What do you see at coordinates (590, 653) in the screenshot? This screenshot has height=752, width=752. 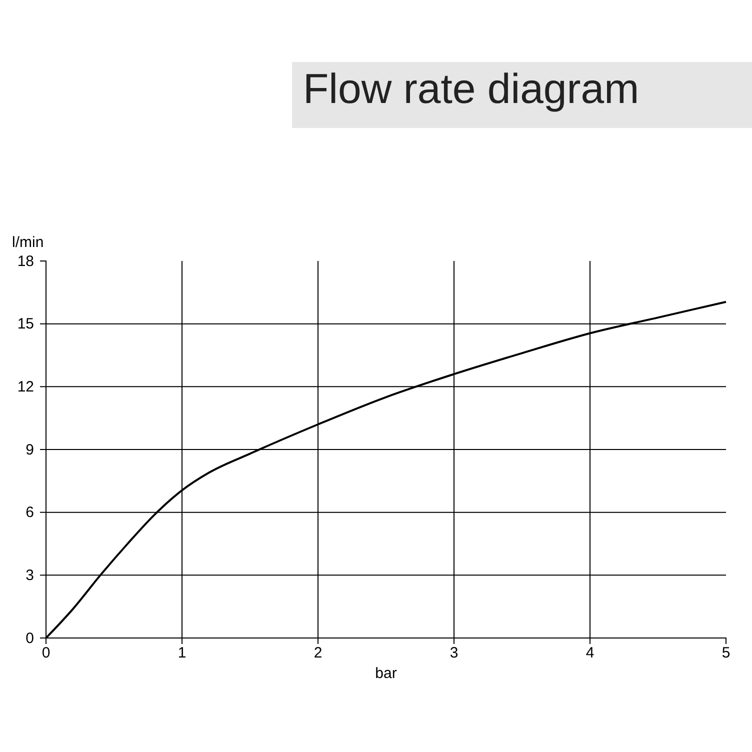 I see `x-tick-label: 4` at bounding box center [590, 653].